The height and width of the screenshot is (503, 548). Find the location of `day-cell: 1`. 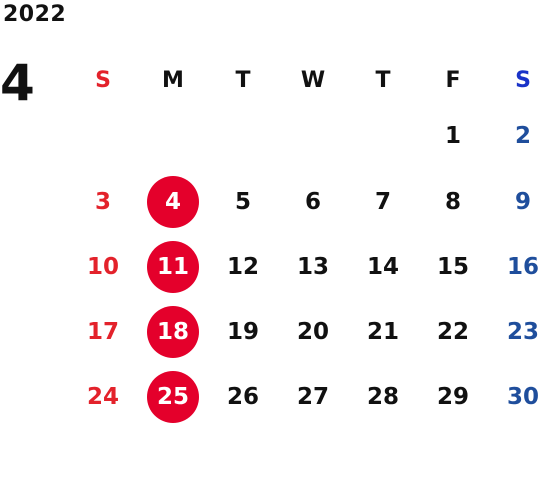

day-cell: 1 is located at coordinates (453, 136).